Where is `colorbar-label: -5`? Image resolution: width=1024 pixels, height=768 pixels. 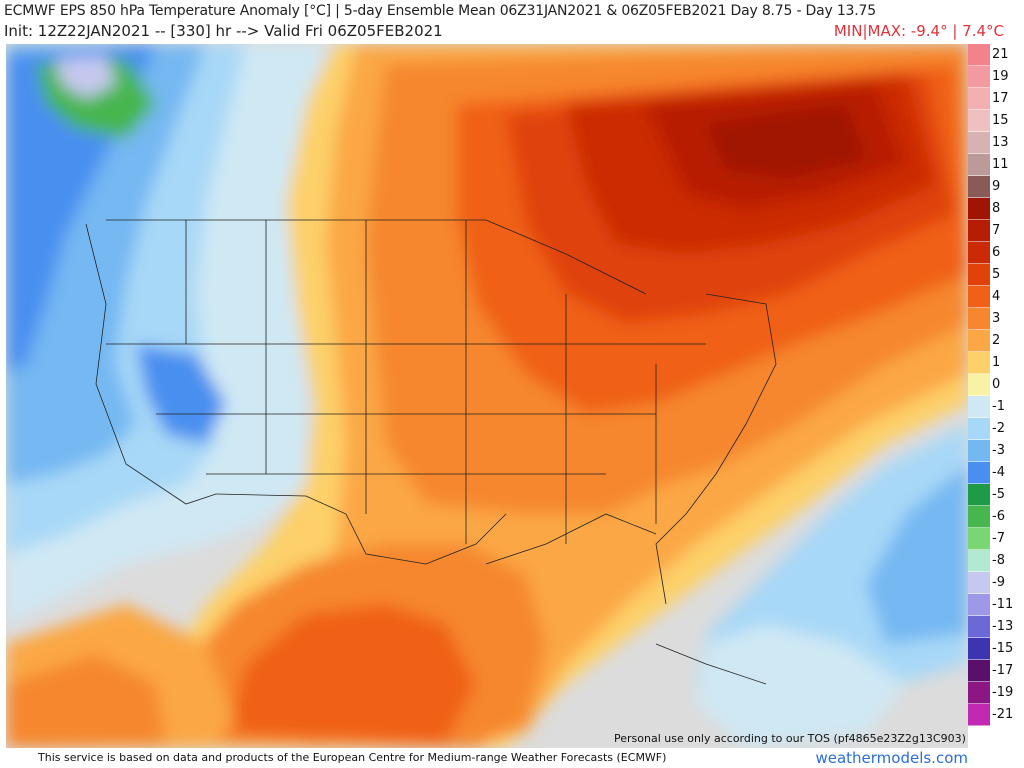
colorbar-label: -5 is located at coordinates (998, 494).